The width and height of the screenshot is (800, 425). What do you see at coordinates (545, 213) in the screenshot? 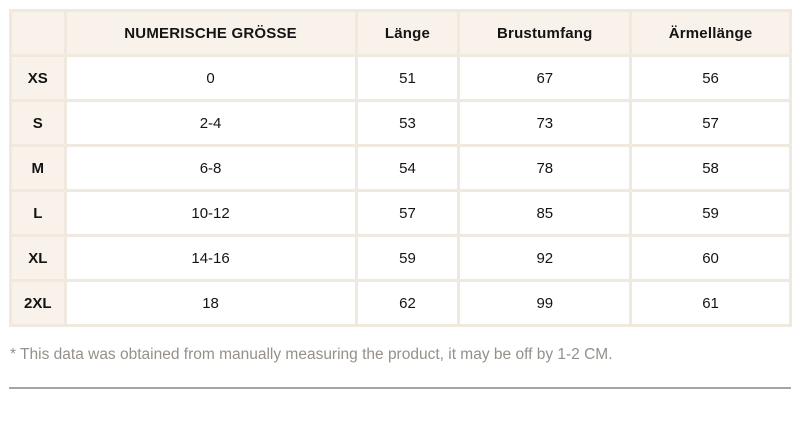
I see `measurement-value-cell: 85` at bounding box center [545, 213].